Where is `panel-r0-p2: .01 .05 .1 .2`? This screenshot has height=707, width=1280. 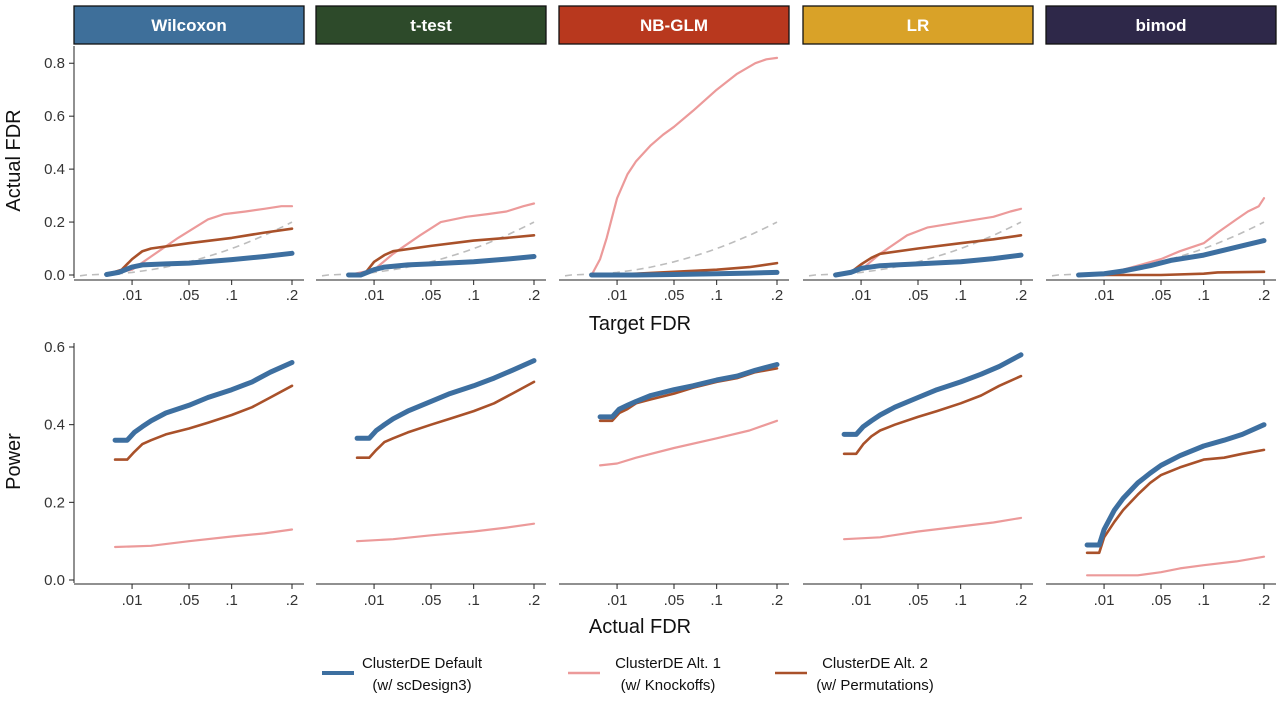 panel-r0-p2: .01 .05 .1 .2 is located at coordinates (674, 180).